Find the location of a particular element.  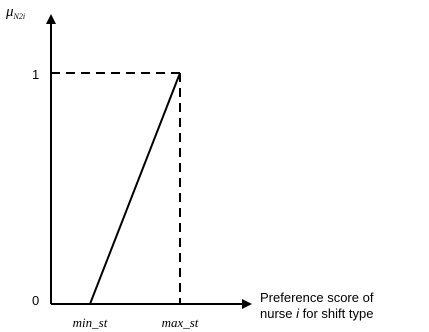

x-tick-label-min: min_st is located at coordinates (90, 322).